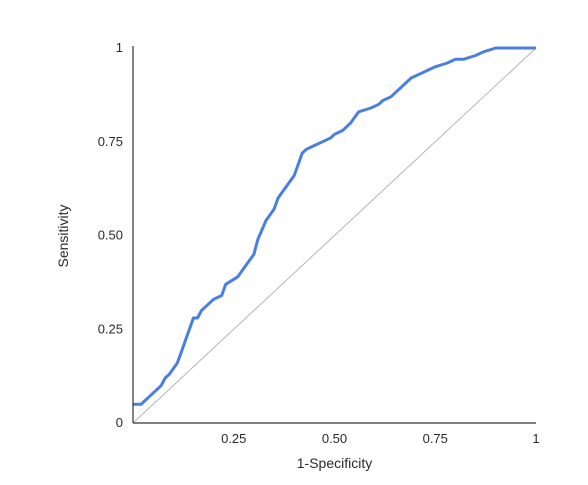 This screenshot has width=588, height=485. I want to click on y-axis-title: Sensitivity, so click(63, 235).